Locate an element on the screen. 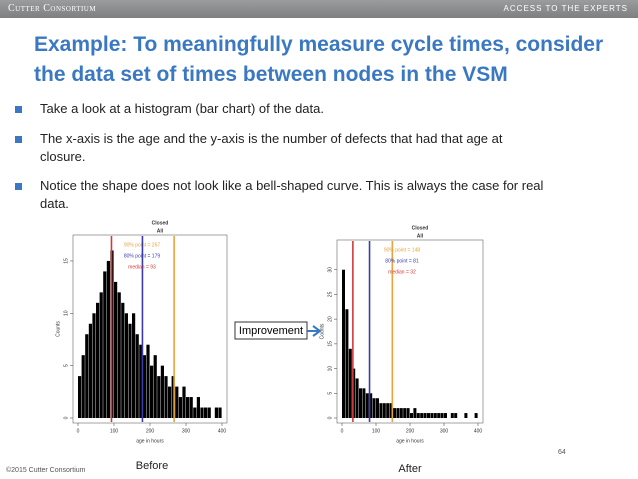 This screenshot has height=479, width=638. brand: Cutter Consortium is located at coordinates (52, 8).